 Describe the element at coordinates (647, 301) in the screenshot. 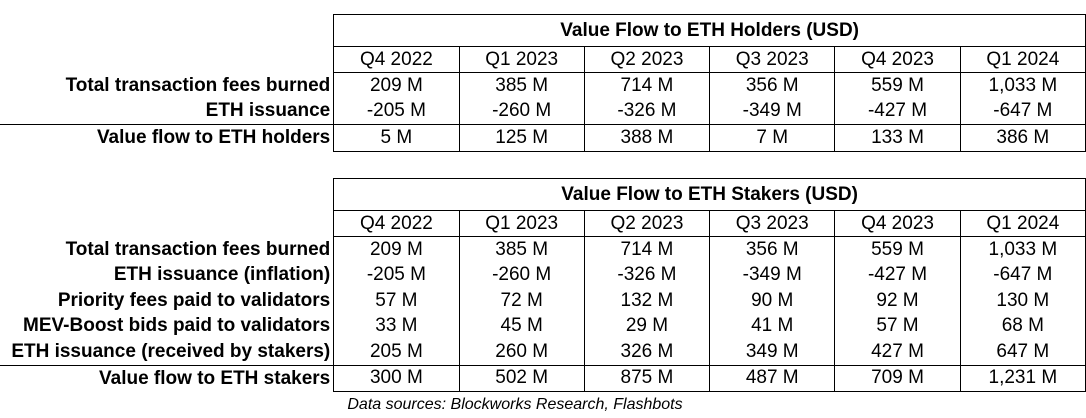

I see `table-cell: 132 M` at that location.